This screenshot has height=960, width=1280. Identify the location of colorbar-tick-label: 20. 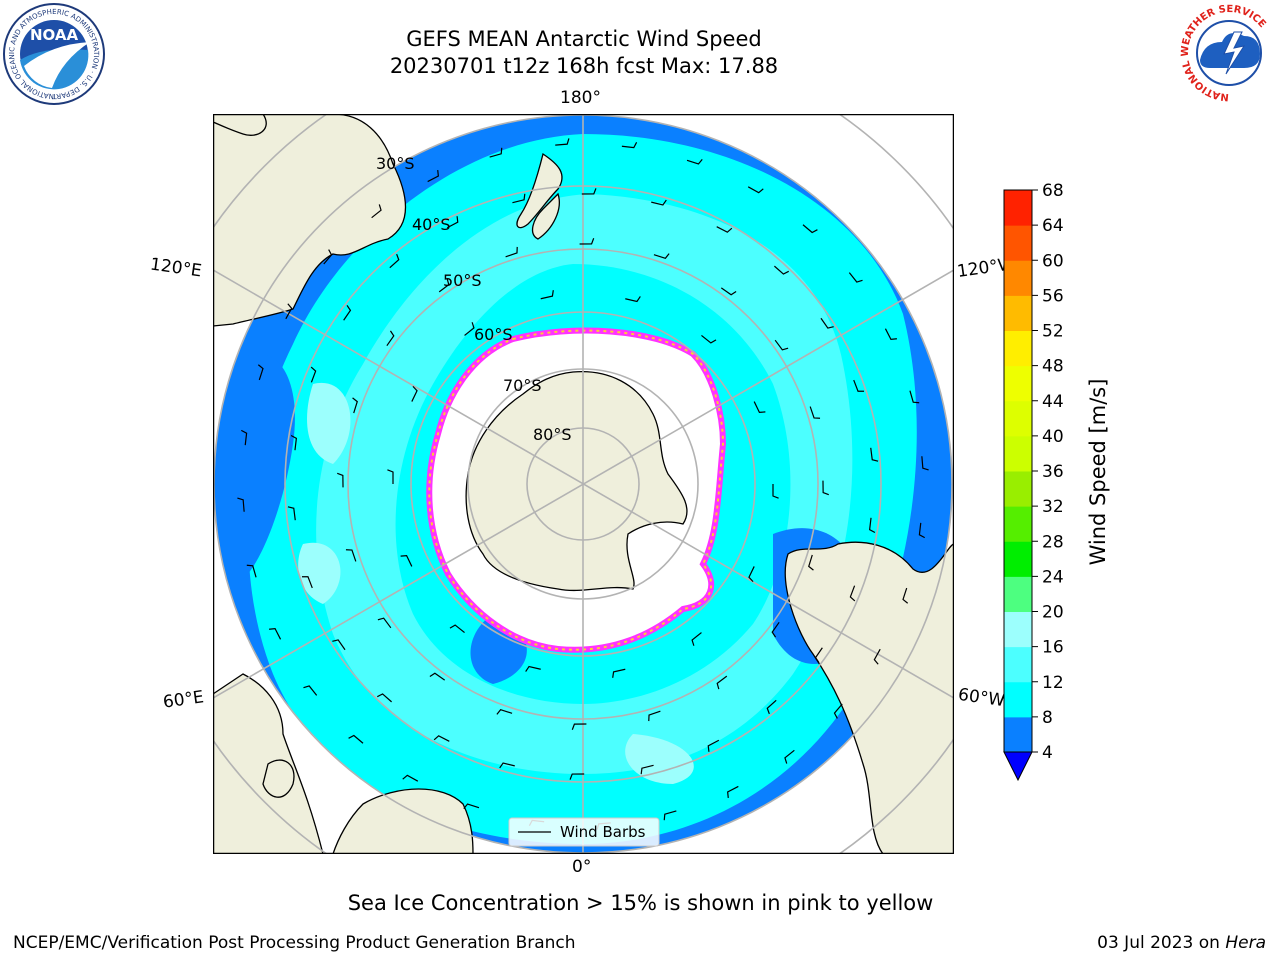
(1053, 613).